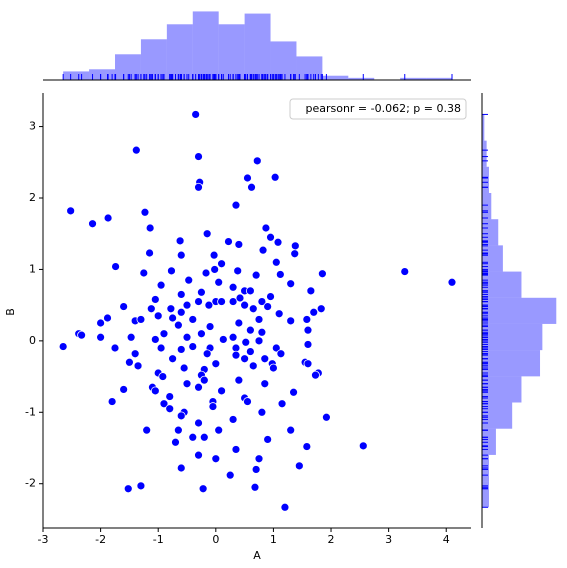 The width and height of the screenshot is (567, 568). Describe the element at coordinates (32, 340) in the screenshot. I see `y-tick-label: 0` at that location.